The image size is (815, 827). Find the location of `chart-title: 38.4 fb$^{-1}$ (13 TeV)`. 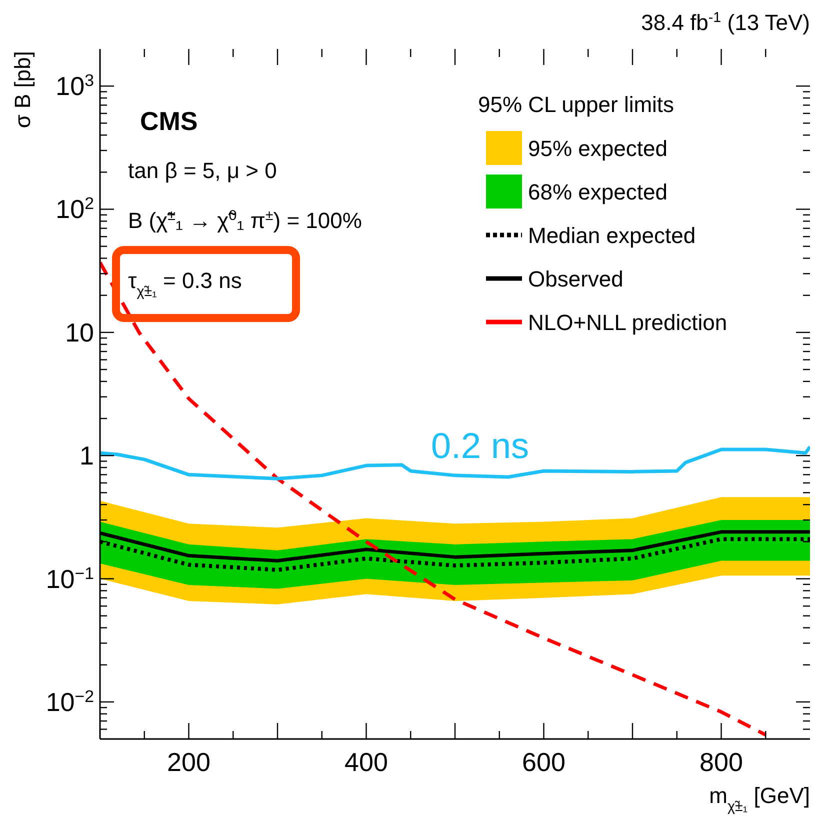

chart-title: 38.4 fb$^{-1}$ (13 TeV) is located at coordinates (725, 22).